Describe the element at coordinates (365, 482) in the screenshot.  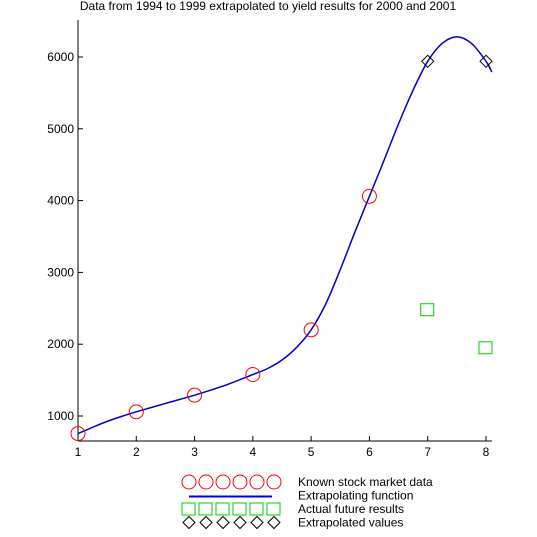
I see `legend-label: Known stock market data` at that location.